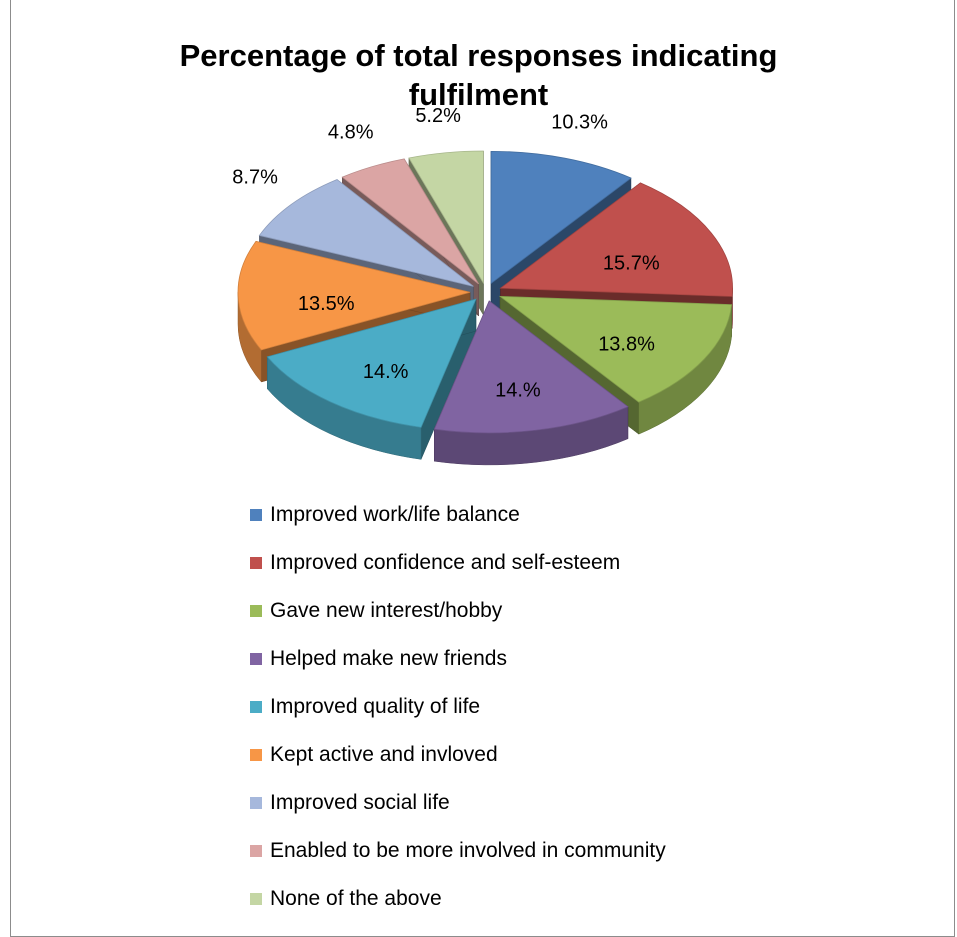 Image resolution: width=957 pixels, height=937 pixels. I want to click on legend-item-8: Enabled to be more involved in community, so click(458, 851).